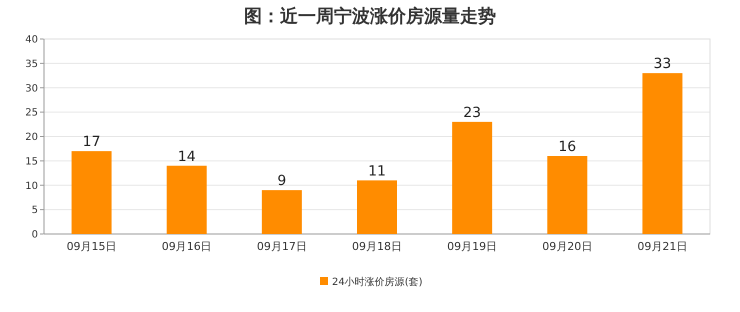 The image size is (740, 312). I want to click on y-tick-label: 10, so click(31, 186).